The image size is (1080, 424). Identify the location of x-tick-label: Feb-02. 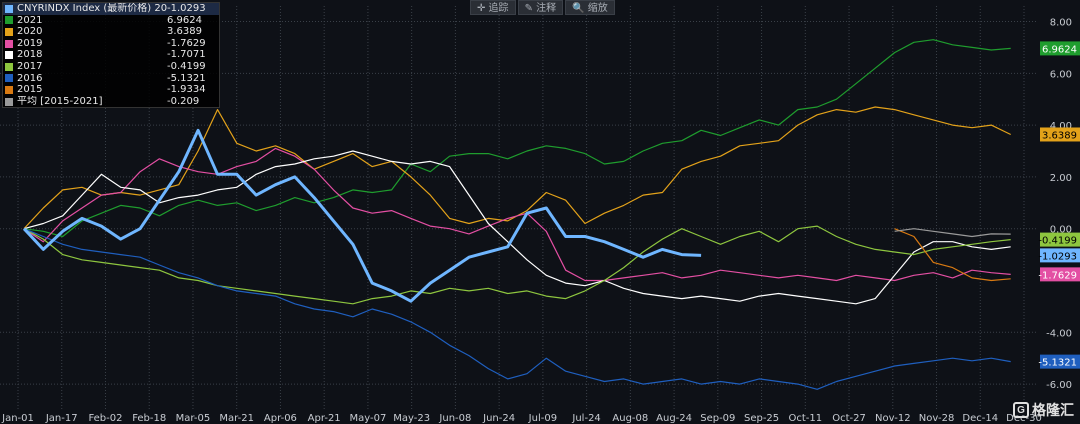
(105, 418).